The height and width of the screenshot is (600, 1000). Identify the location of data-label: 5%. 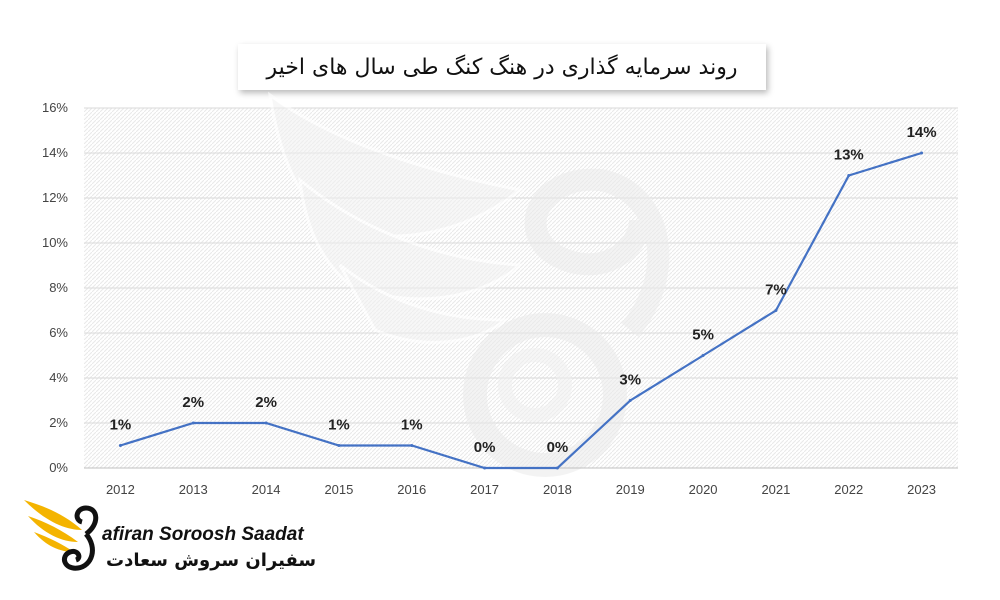
(703, 335).